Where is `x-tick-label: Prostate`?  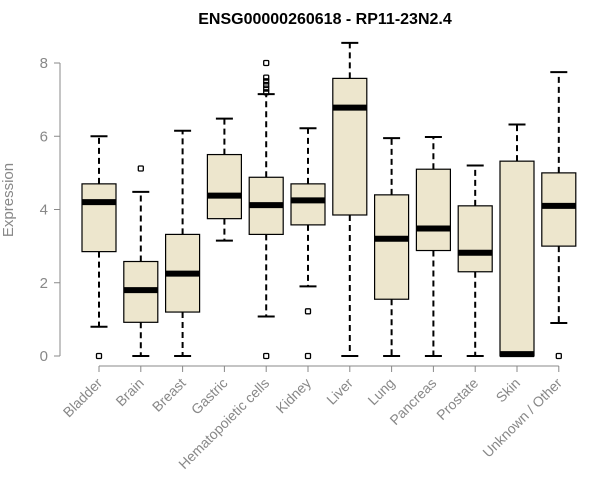
x-tick-label: Prostate is located at coordinates (457, 399).